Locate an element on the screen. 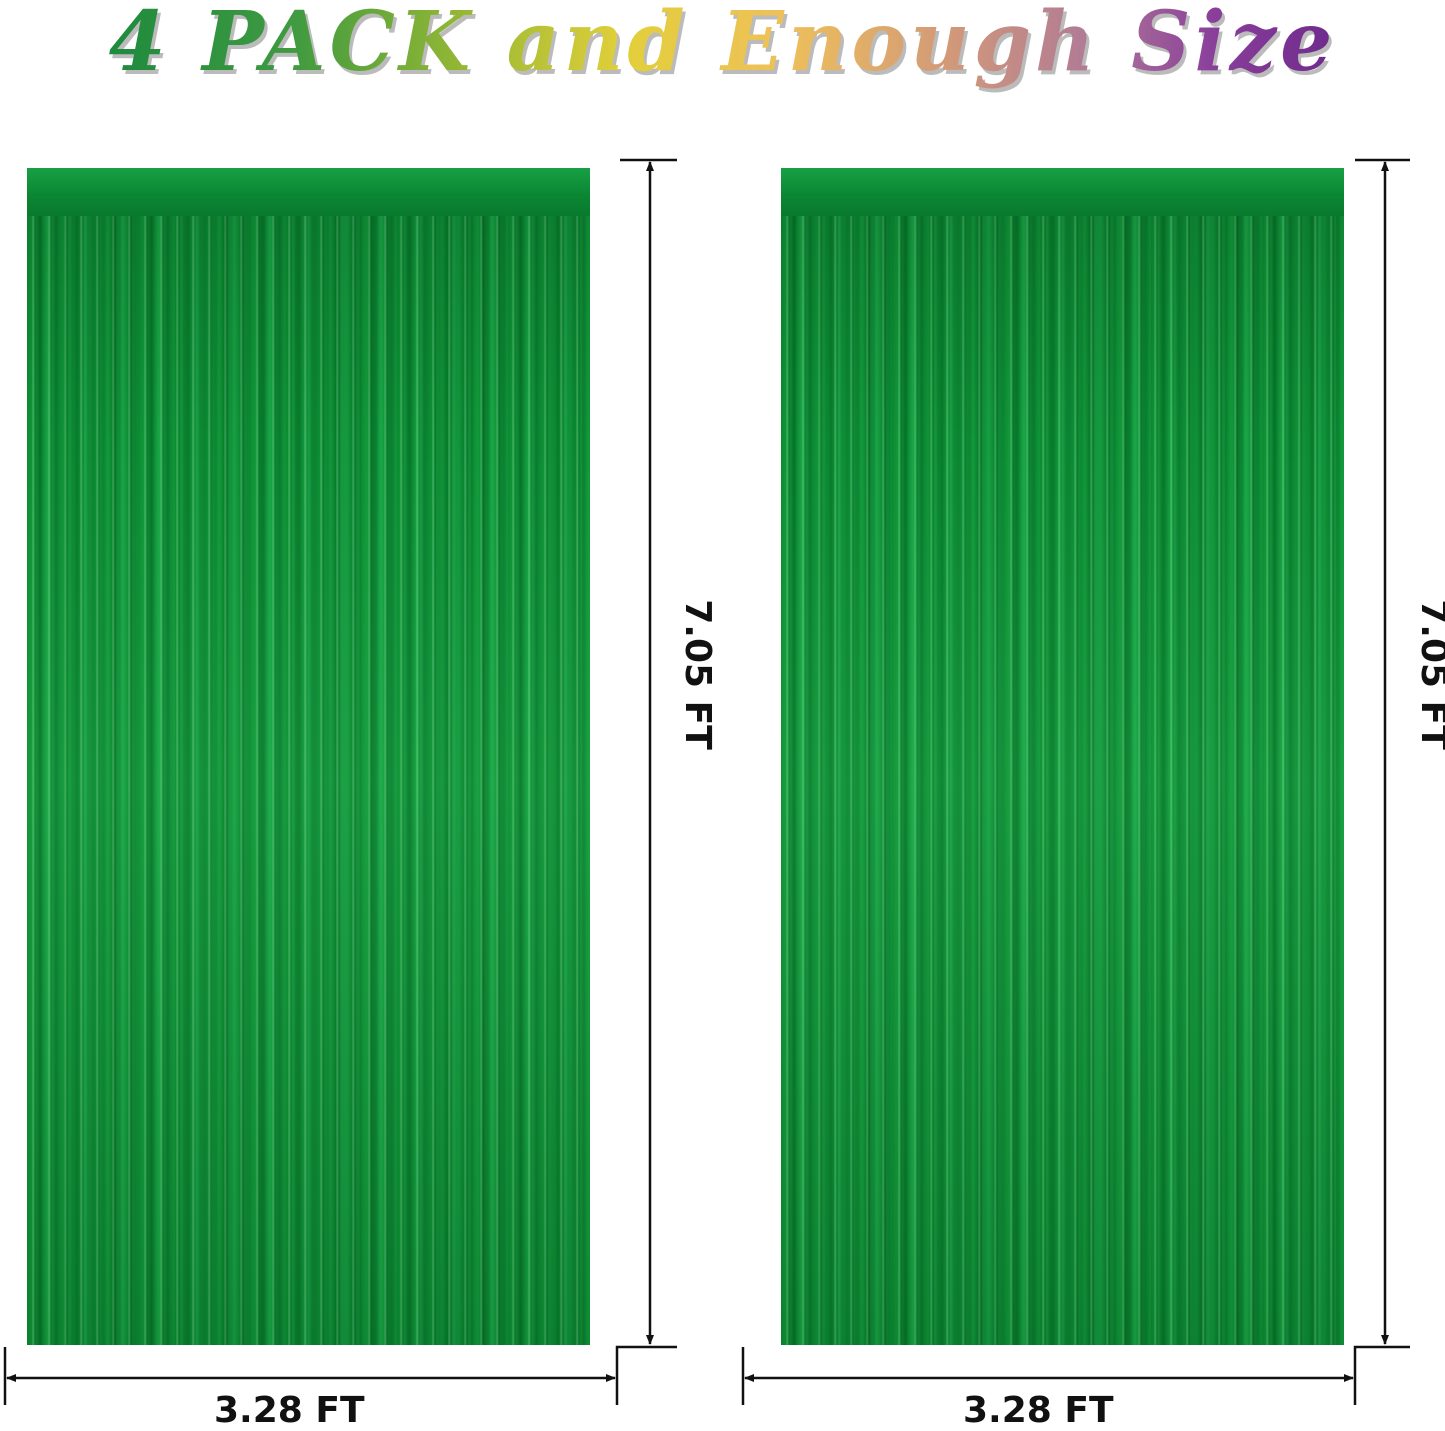  height-label-right: 7.05 FT is located at coordinates (1428, 674).